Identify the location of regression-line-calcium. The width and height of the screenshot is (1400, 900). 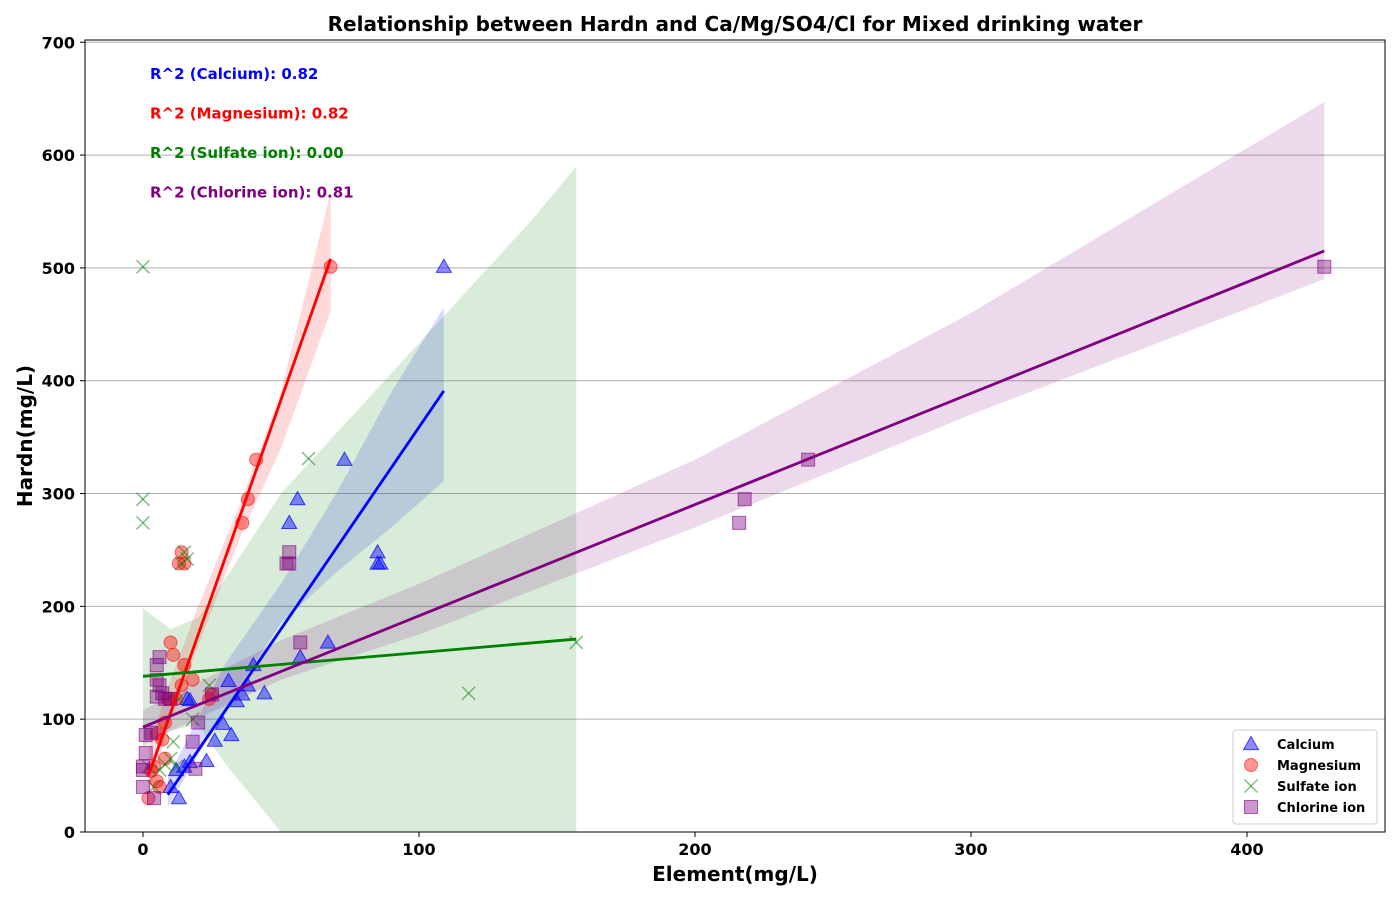
(305, 593).